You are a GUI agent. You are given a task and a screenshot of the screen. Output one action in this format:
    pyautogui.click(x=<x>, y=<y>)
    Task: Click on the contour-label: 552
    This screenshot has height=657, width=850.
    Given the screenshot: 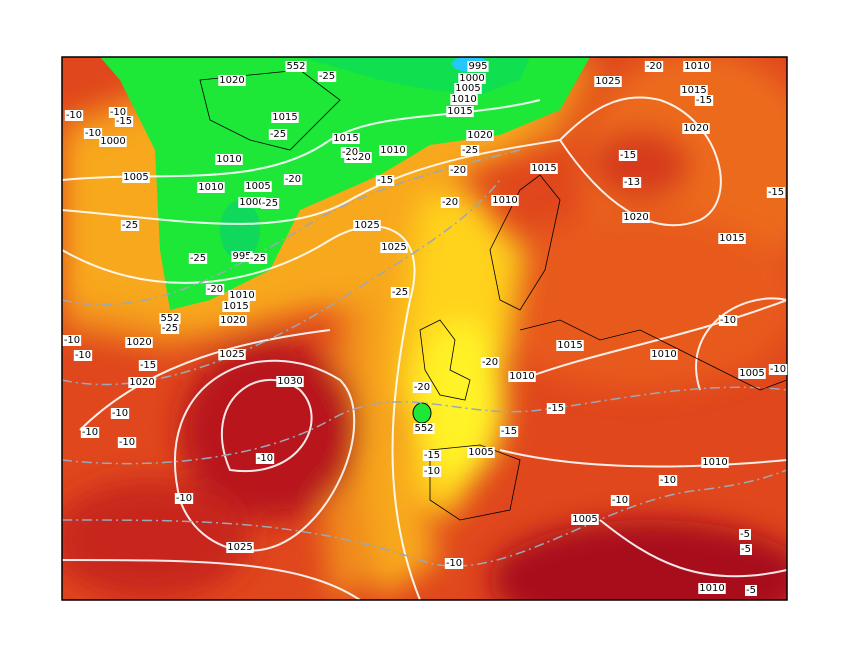 What is the action you would take?
    pyautogui.click(x=423, y=428)
    